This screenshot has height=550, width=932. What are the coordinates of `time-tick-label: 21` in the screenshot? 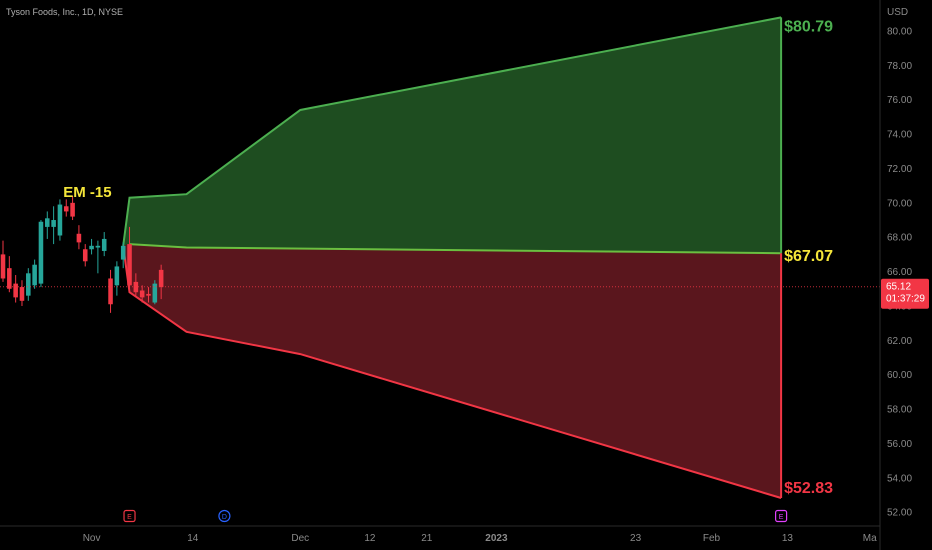 It's located at (427, 538).